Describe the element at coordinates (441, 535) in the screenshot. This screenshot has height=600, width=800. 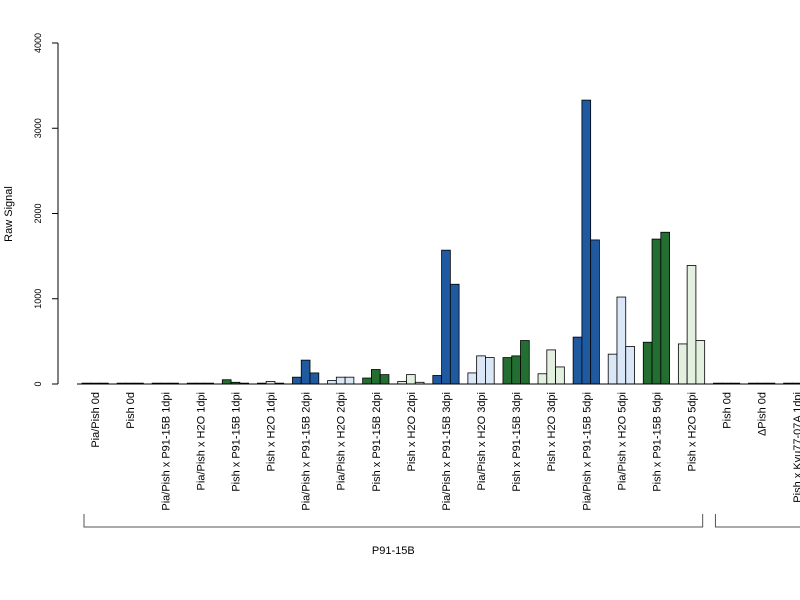
I see `group-brackets: P91-15BKyu77-07A` at that location.